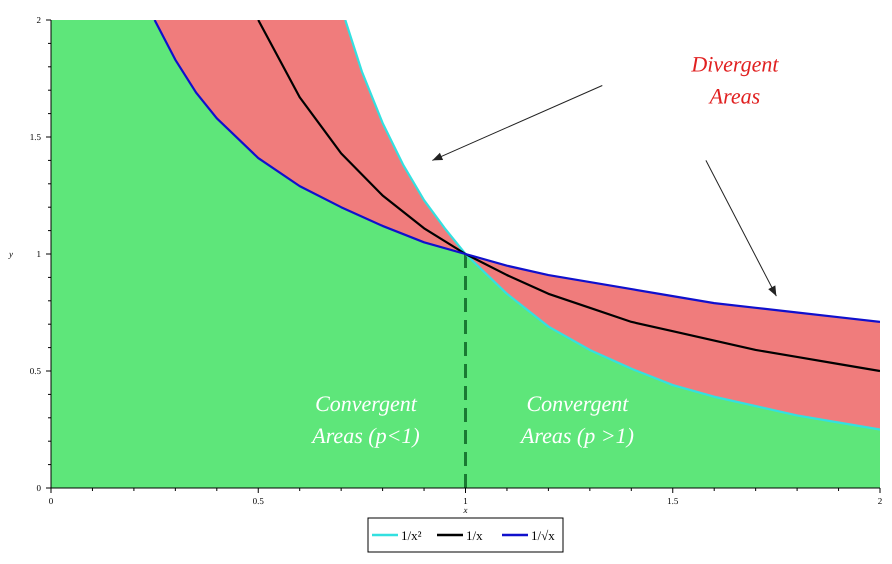 Image resolution: width=892 pixels, height=564 pixels. What do you see at coordinates (475, 535) in the screenshot?
I see `legend-label: 1/x` at bounding box center [475, 535].